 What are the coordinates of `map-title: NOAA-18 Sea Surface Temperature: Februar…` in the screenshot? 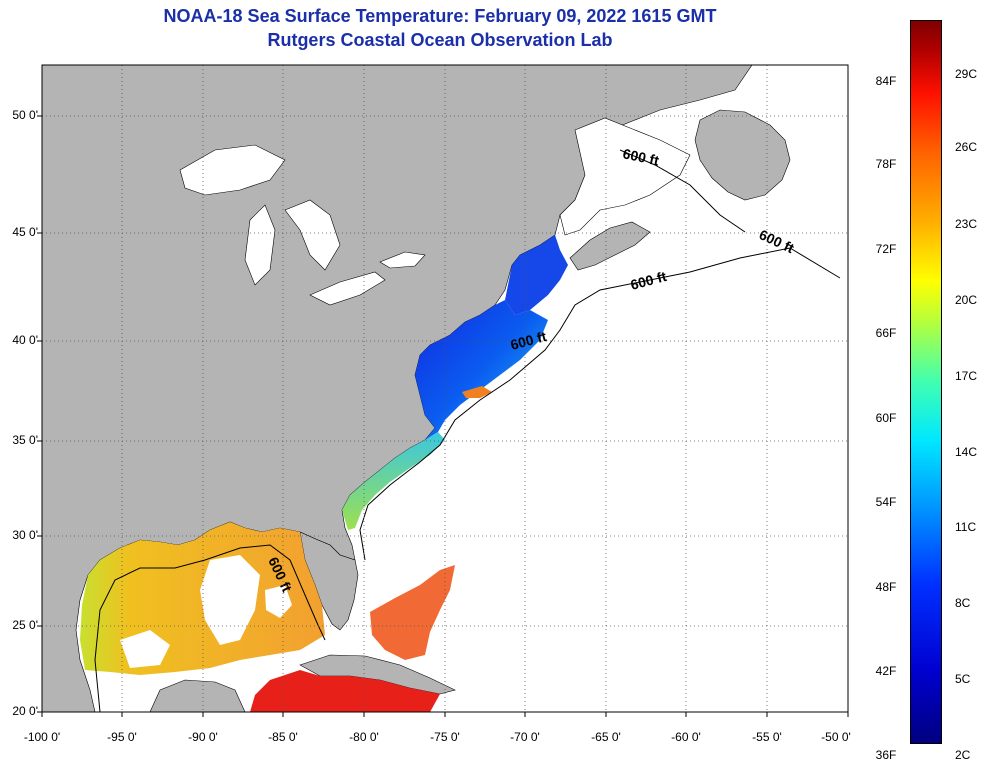 It's located at (440, 16).